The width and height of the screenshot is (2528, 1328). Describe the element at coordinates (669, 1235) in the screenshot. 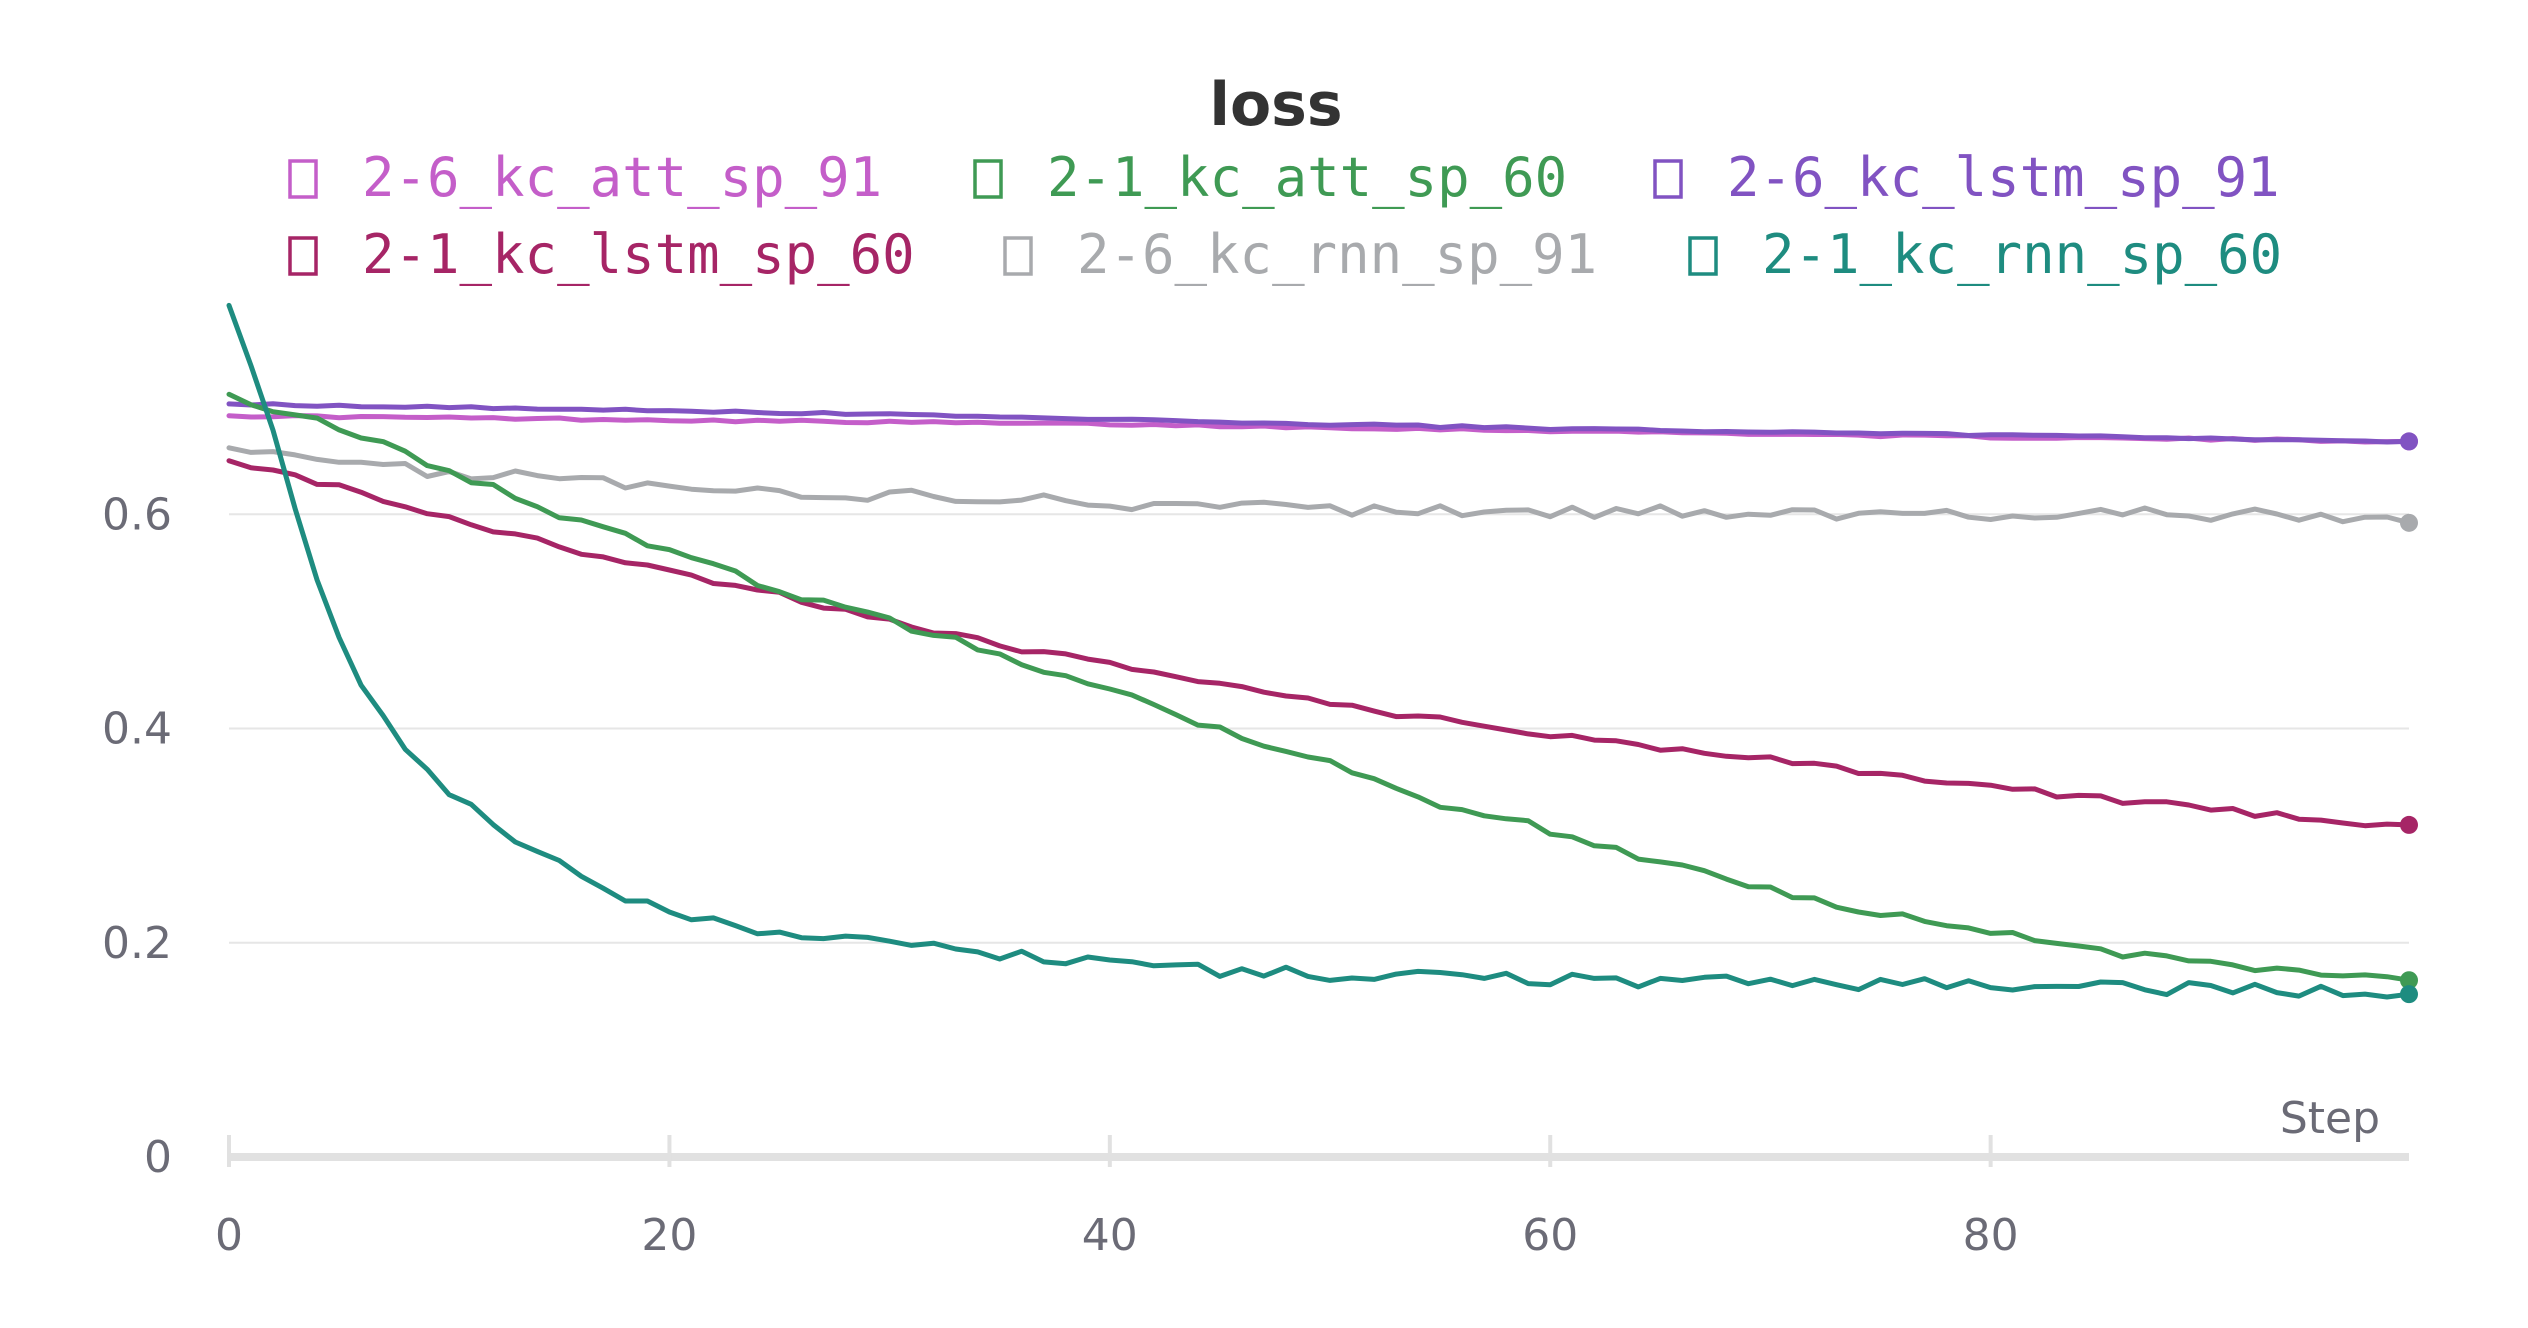

I see `x-tick-label: 20` at that location.